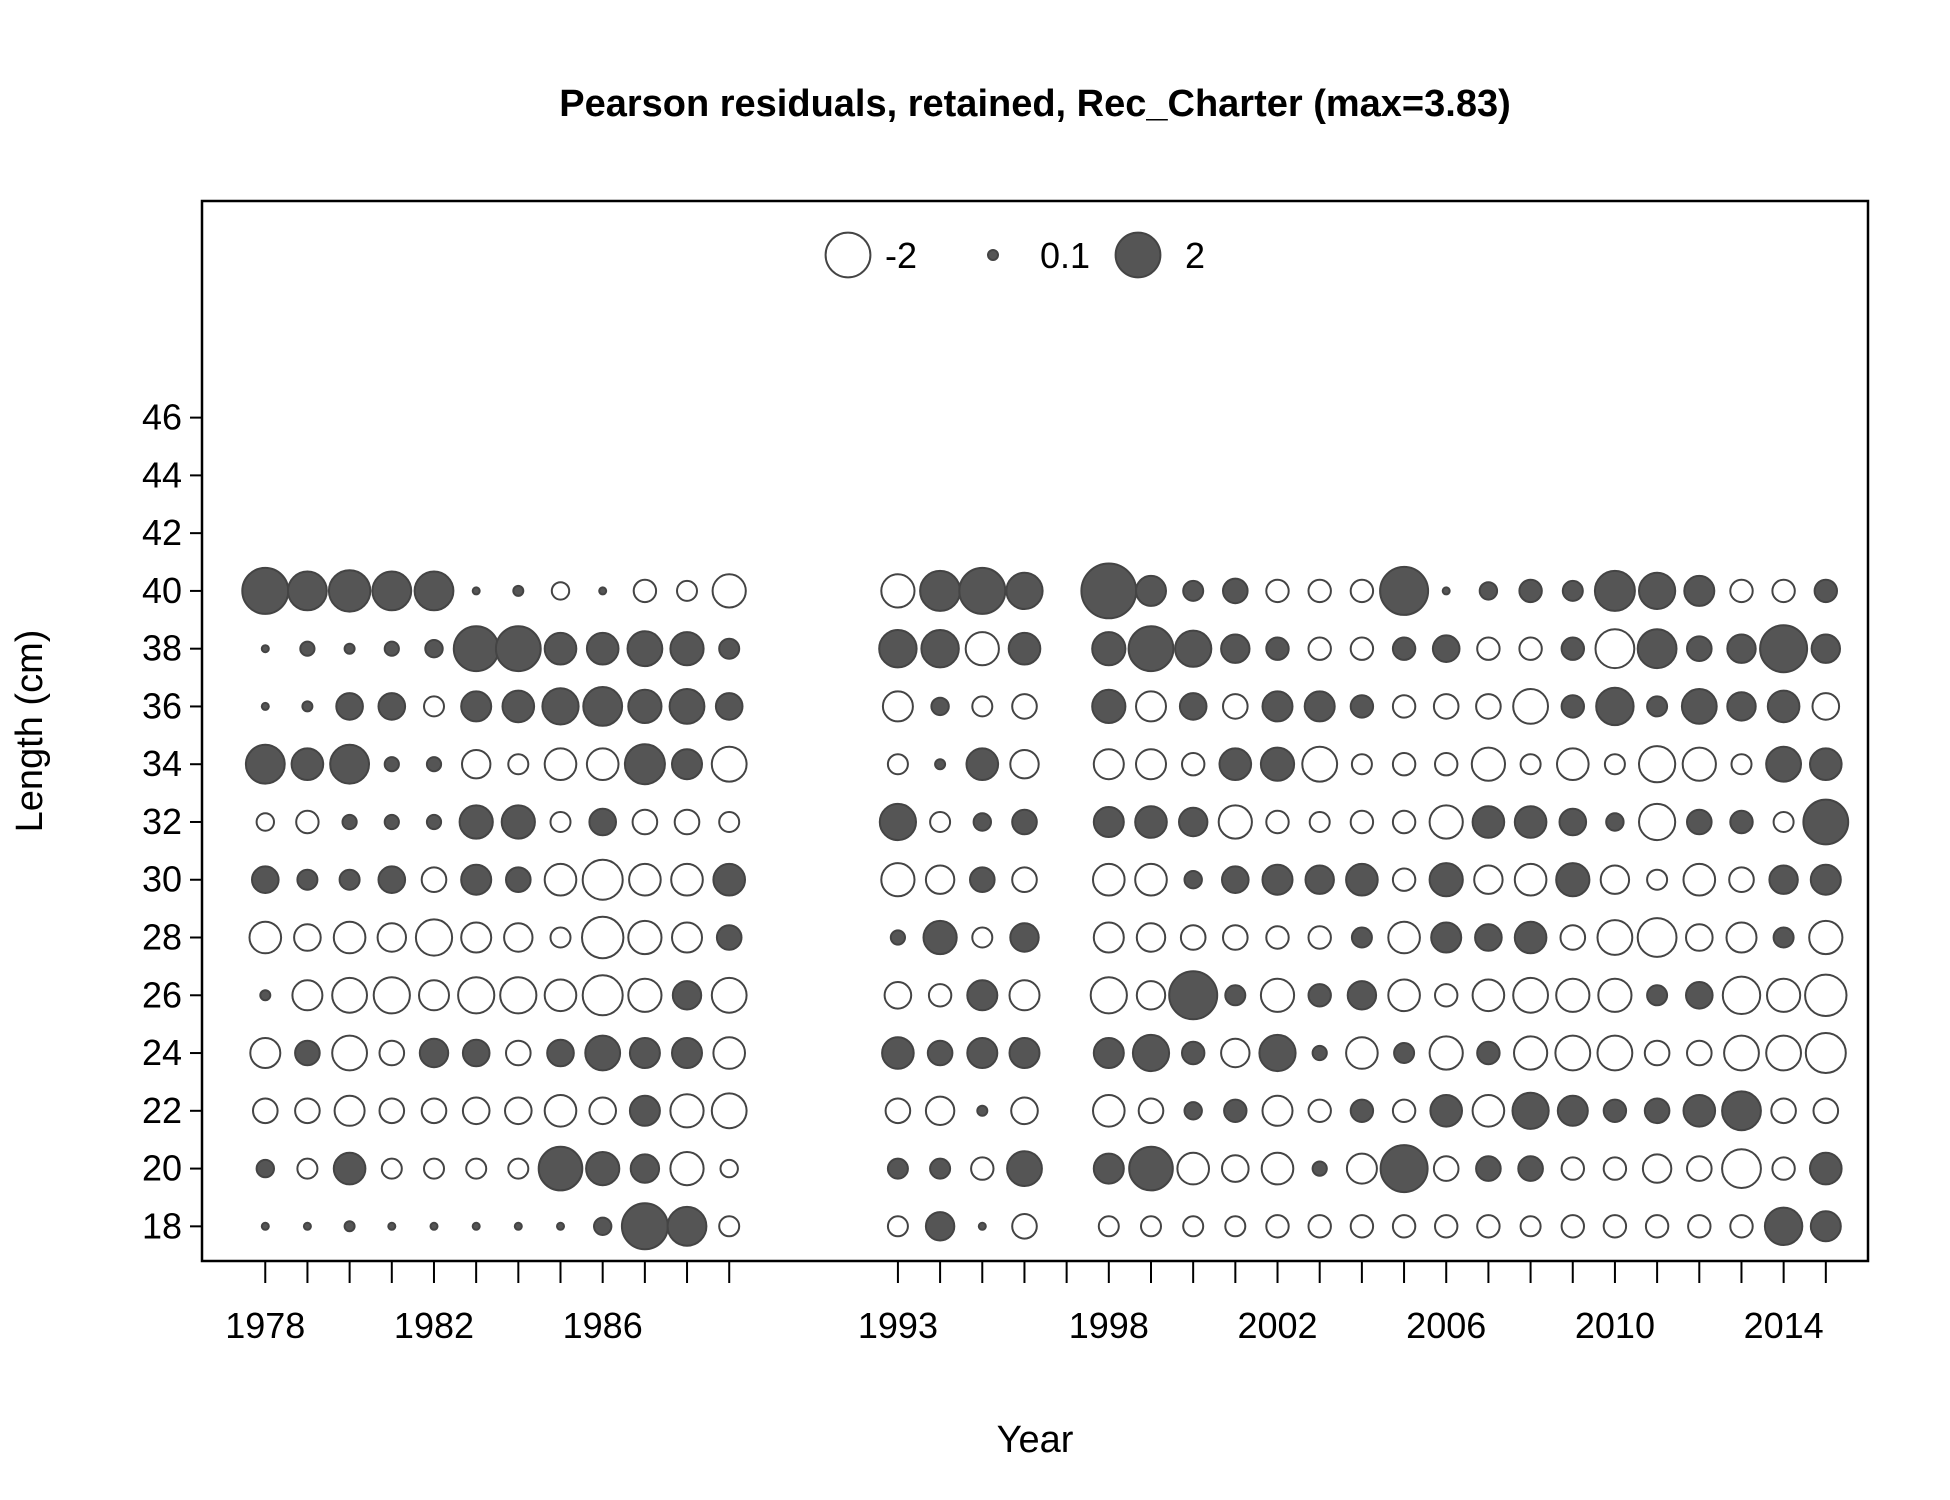 Image resolution: width=1950 pixels, height=1500 pixels. Describe the element at coordinates (1195, 255) in the screenshot. I see `legend-label-positive: 2` at that location.